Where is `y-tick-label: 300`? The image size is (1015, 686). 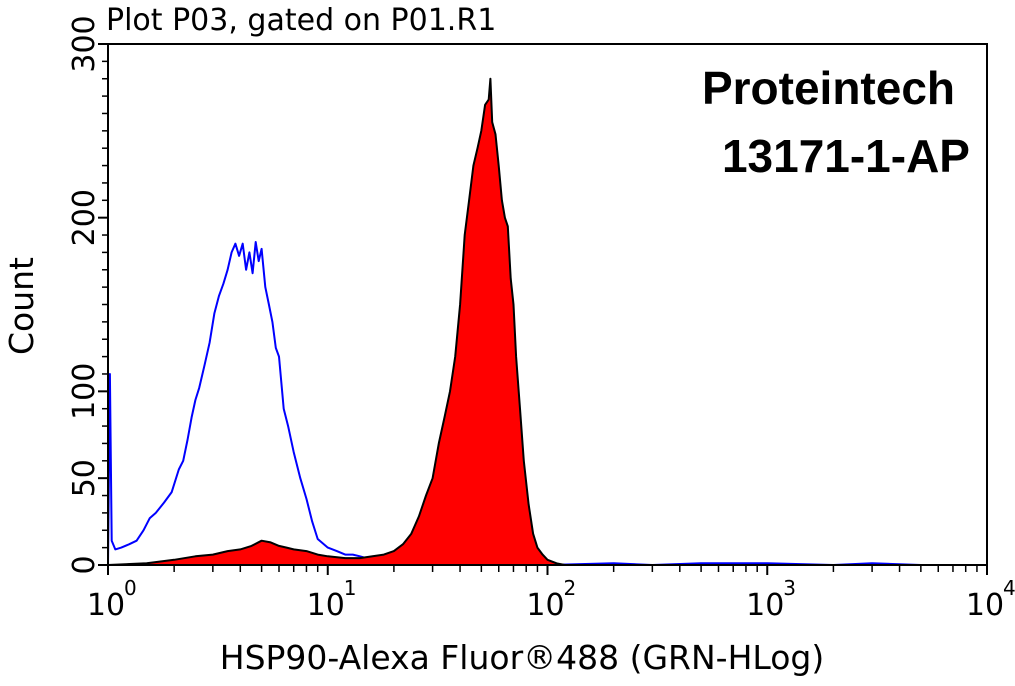
y-tick-label: 300 is located at coordinates (84, 43).